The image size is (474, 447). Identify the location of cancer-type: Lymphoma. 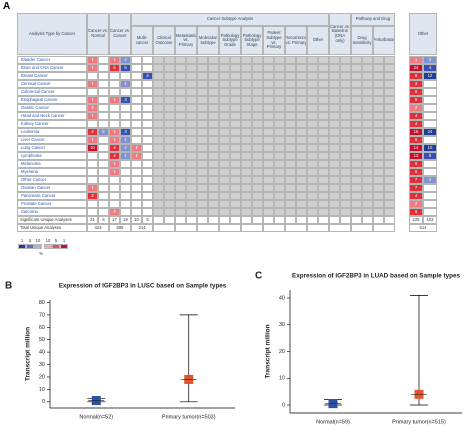
(52, 156).